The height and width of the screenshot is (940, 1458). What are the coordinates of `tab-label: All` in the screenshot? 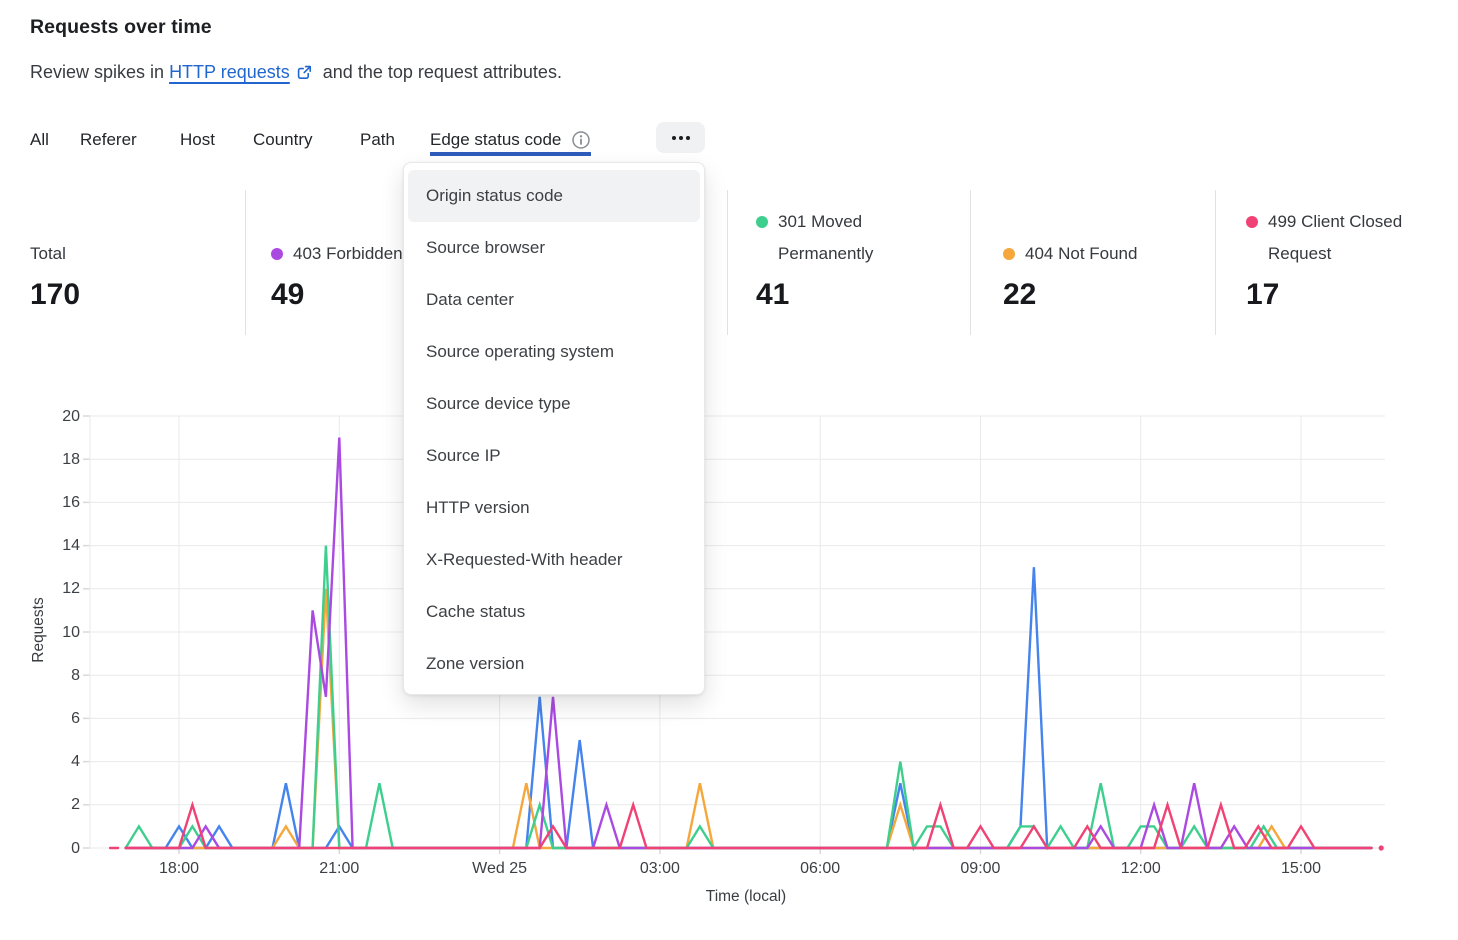 It's located at (39, 139).